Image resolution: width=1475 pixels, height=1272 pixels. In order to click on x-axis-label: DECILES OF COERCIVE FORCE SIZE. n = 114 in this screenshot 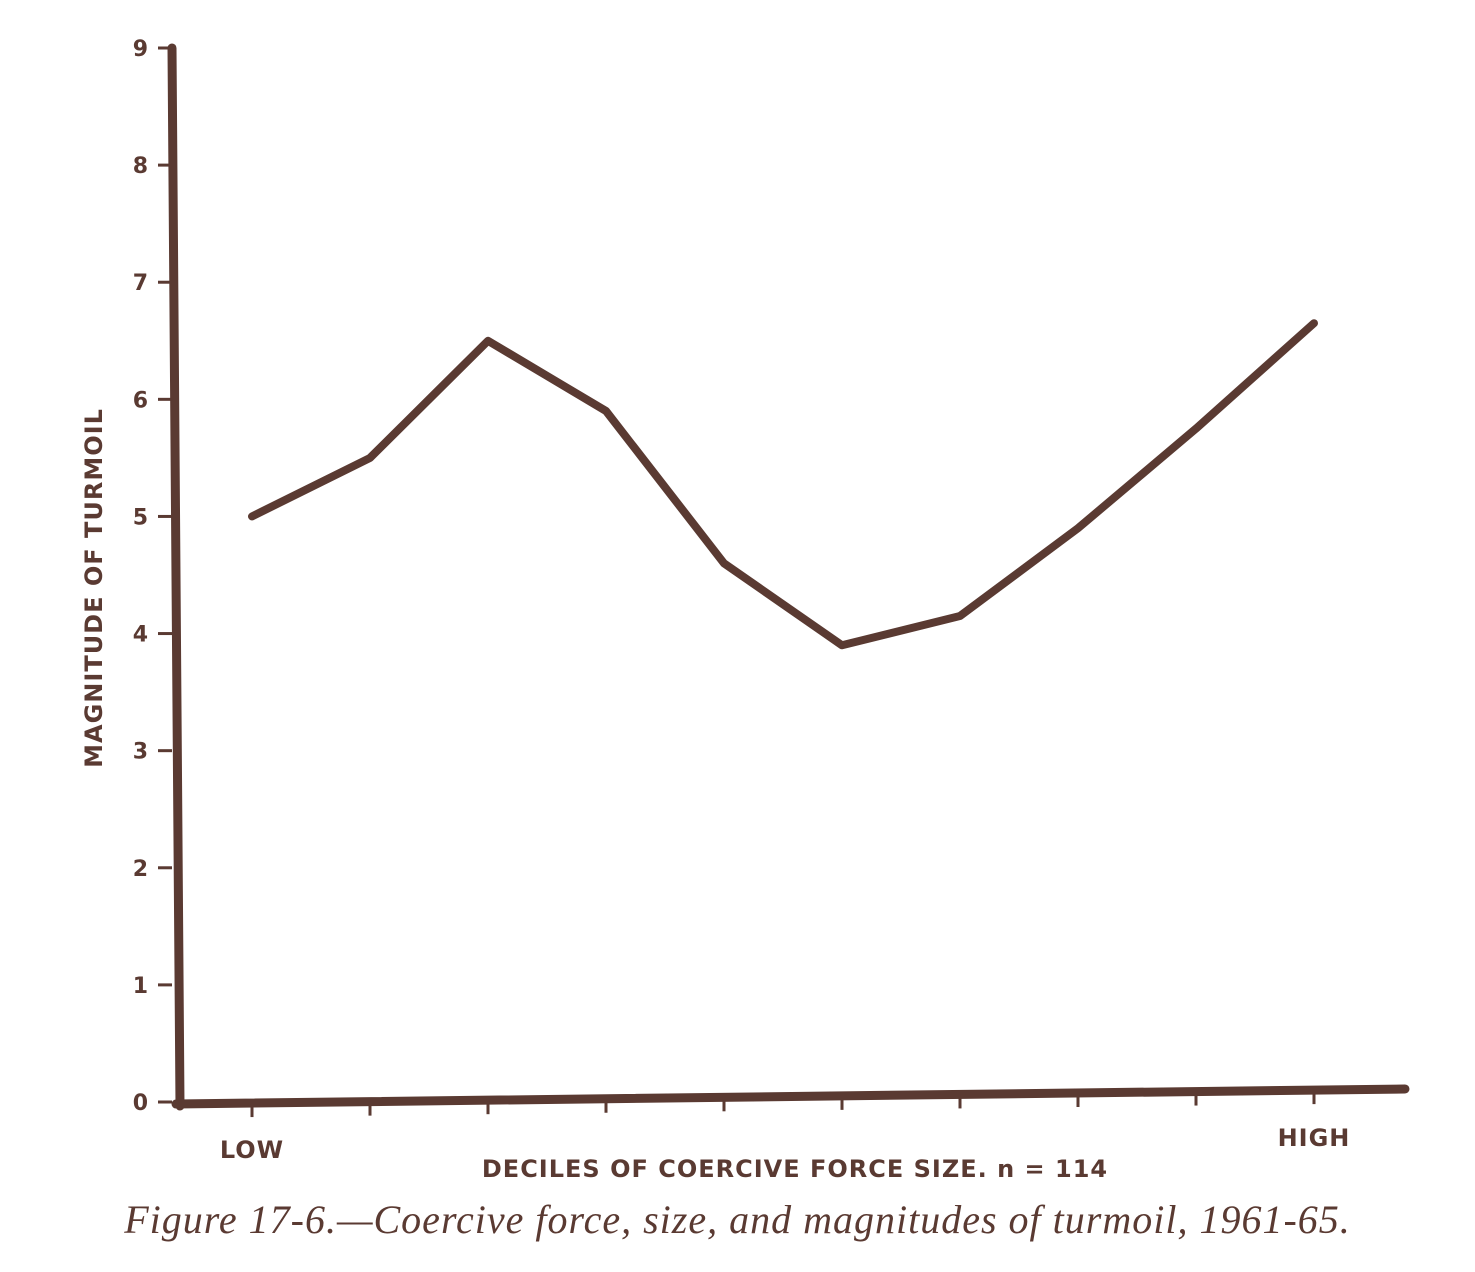, I will do `click(795, 1169)`.